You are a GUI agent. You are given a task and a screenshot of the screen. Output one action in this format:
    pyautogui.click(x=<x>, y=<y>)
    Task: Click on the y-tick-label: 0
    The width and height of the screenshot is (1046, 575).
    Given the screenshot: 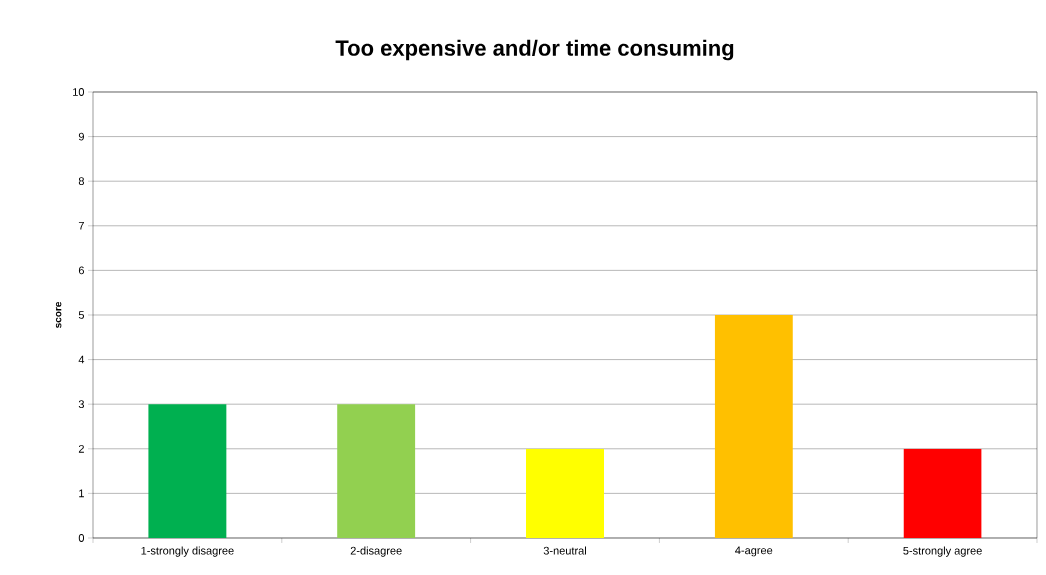 What is the action you would take?
    pyautogui.click(x=81, y=538)
    